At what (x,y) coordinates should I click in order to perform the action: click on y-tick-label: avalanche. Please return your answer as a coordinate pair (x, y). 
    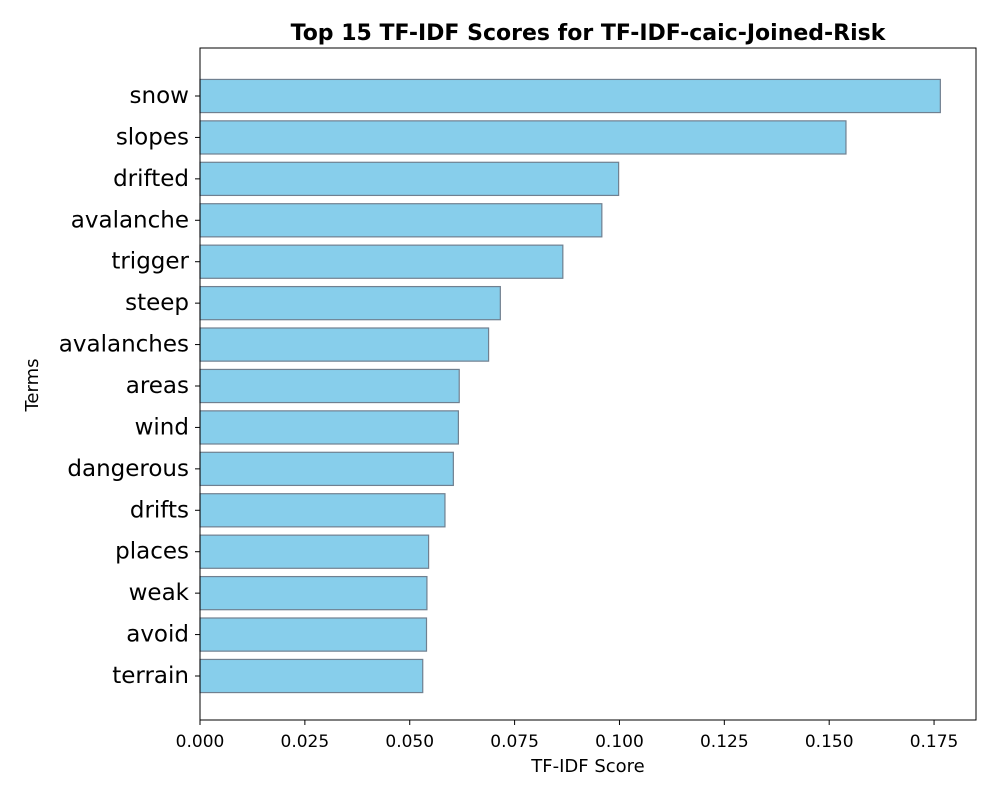
    Looking at the image, I should click on (130, 220).